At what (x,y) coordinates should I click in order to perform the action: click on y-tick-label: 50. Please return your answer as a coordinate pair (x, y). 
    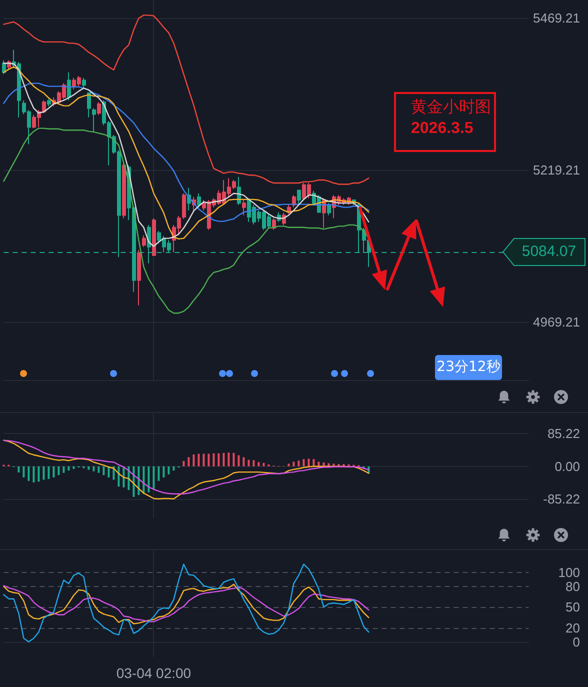
    Looking at the image, I should click on (573, 607).